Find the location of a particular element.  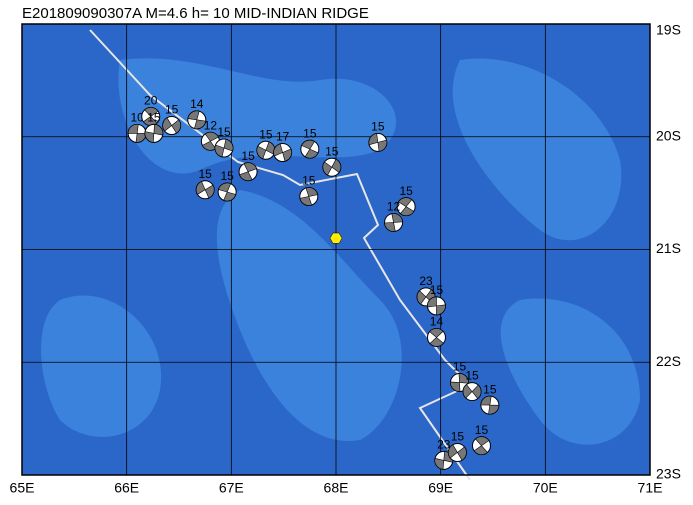

epicenter is located at coordinates (336, 238).